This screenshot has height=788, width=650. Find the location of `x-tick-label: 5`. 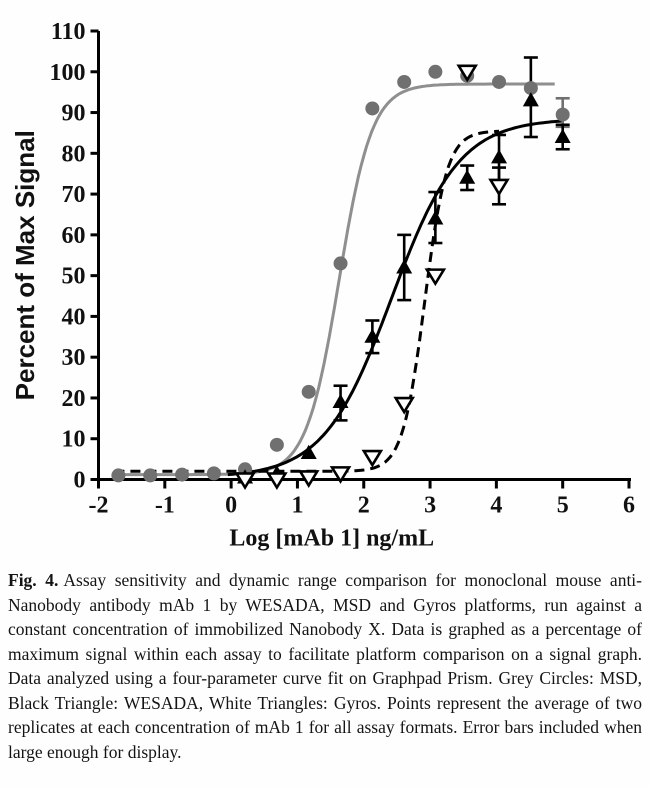

x-tick-label: 5 is located at coordinates (563, 506).